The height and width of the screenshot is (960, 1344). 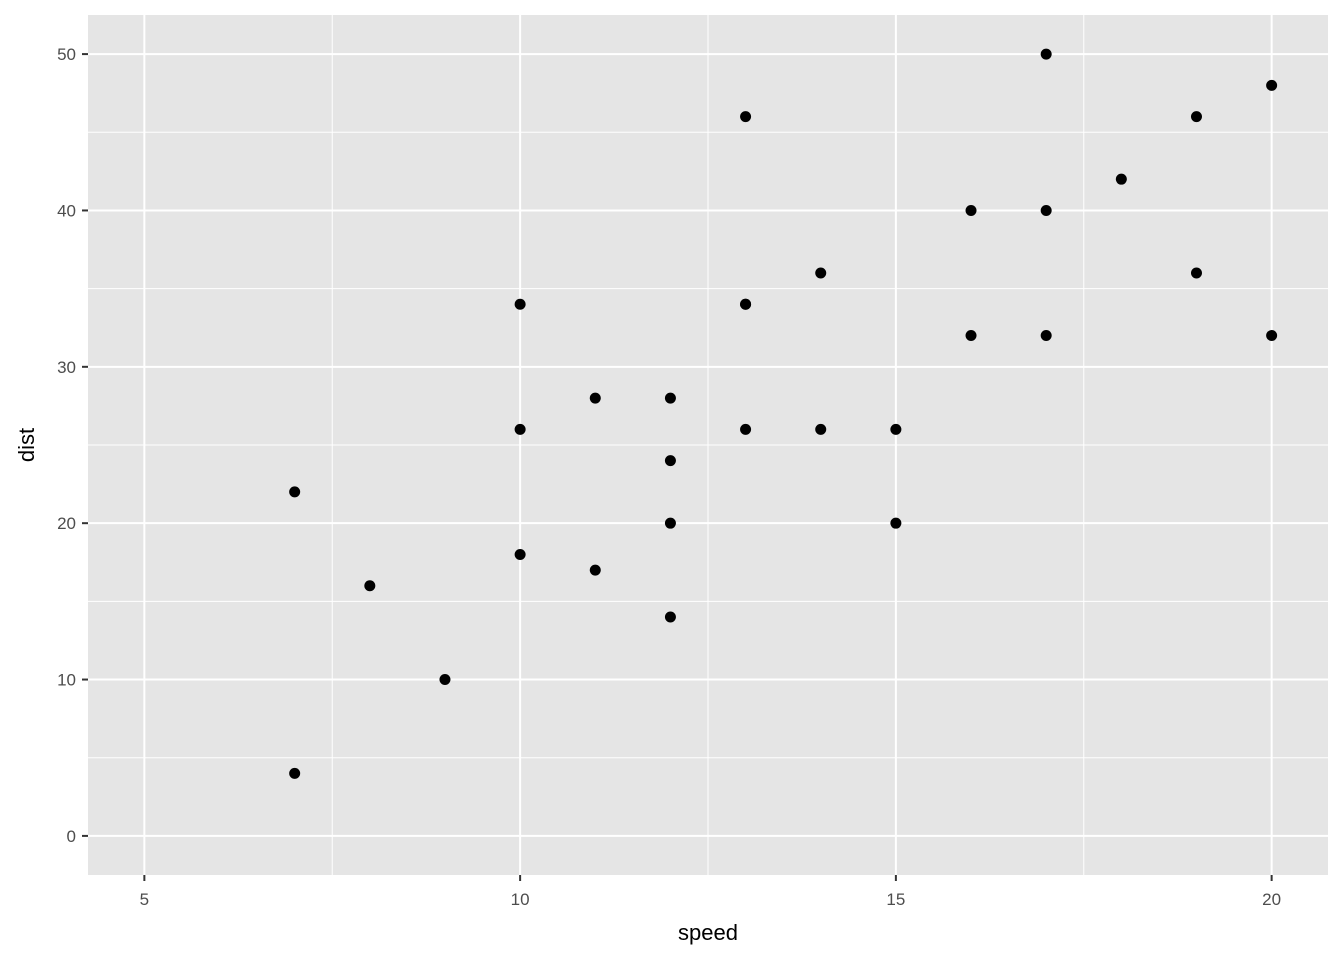 I want to click on y-tick-label: 50, so click(x=66, y=54).